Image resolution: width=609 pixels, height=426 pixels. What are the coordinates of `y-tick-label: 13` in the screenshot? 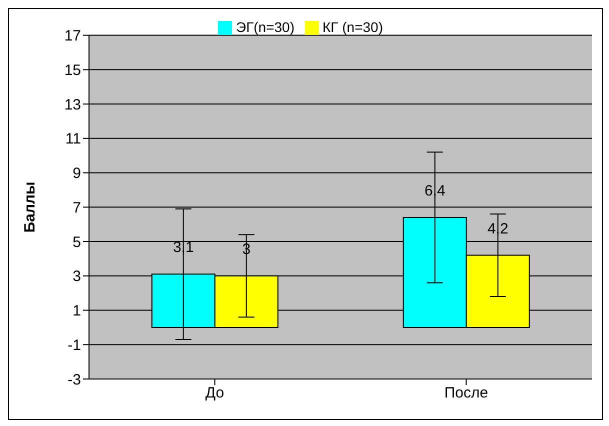 It's located at (72, 105).